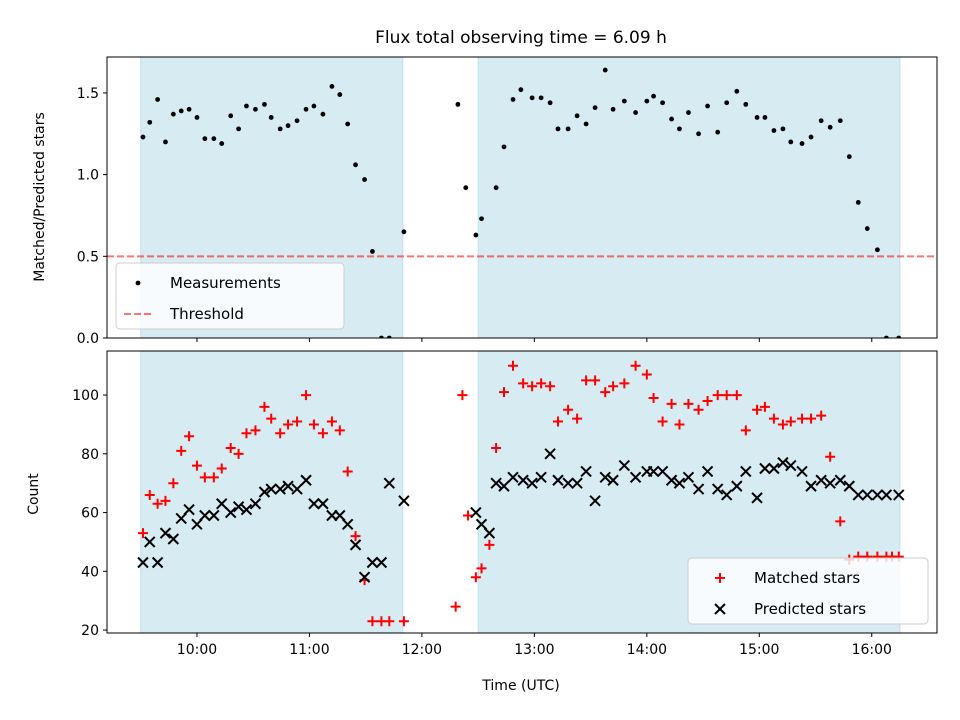 The width and height of the screenshot is (960, 720). What do you see at coordinates (88, 339) in the screenshot?
I see `y-tick-label: 0.0` at bounding box center [88, 339].